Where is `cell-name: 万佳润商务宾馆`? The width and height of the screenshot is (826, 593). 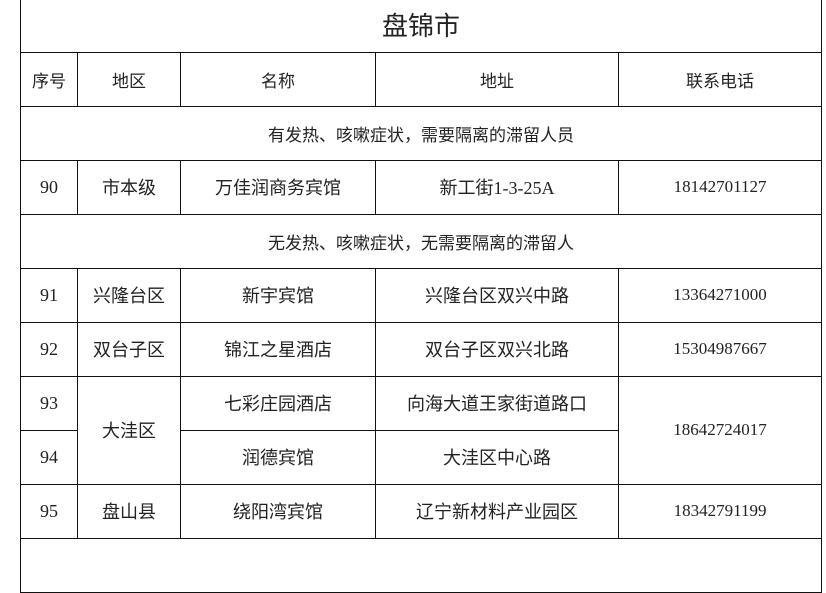 cell-name: 万佳润商务宾馆 is located at coordinates (278, 187).